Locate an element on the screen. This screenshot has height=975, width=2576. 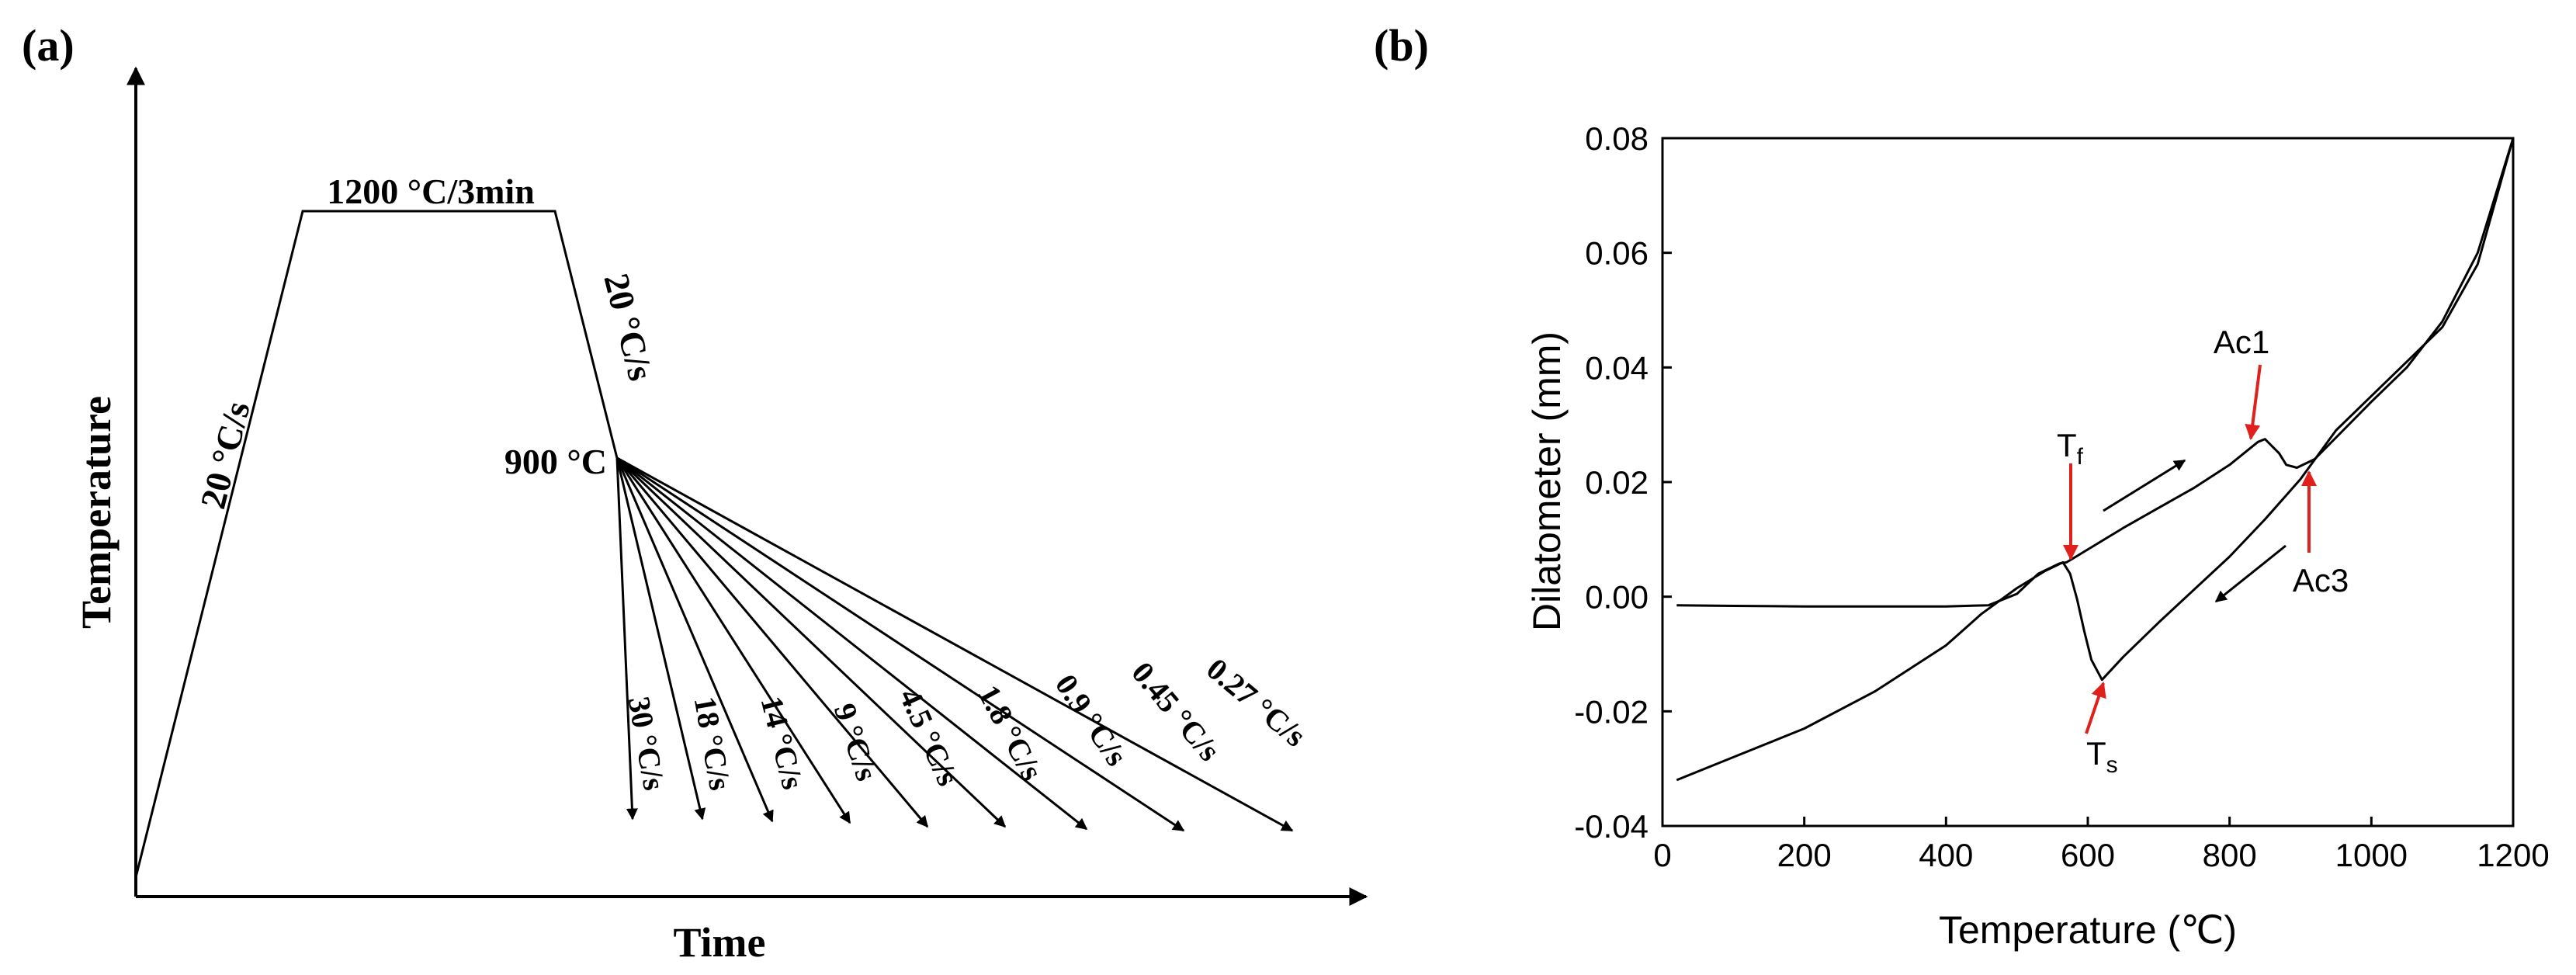
panel-b-label: (b) is located at coordinates (1401, 45).